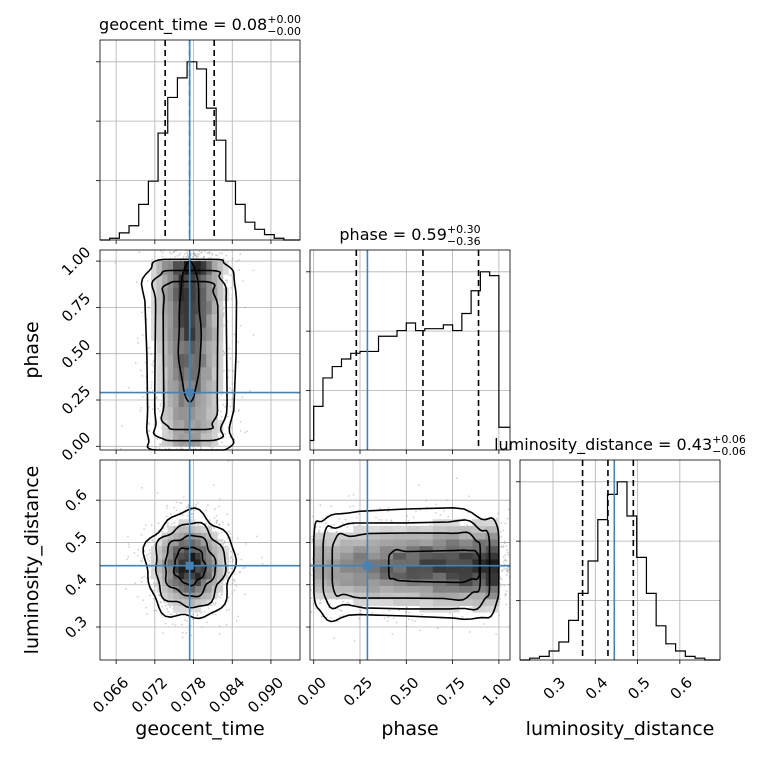 Image resolution: width=760 pixels, height=760 pixels. Describe the element at coordinates (603, 445) in the screenshot. I see `title-median: luminosity_distance = 0.43` at that location.